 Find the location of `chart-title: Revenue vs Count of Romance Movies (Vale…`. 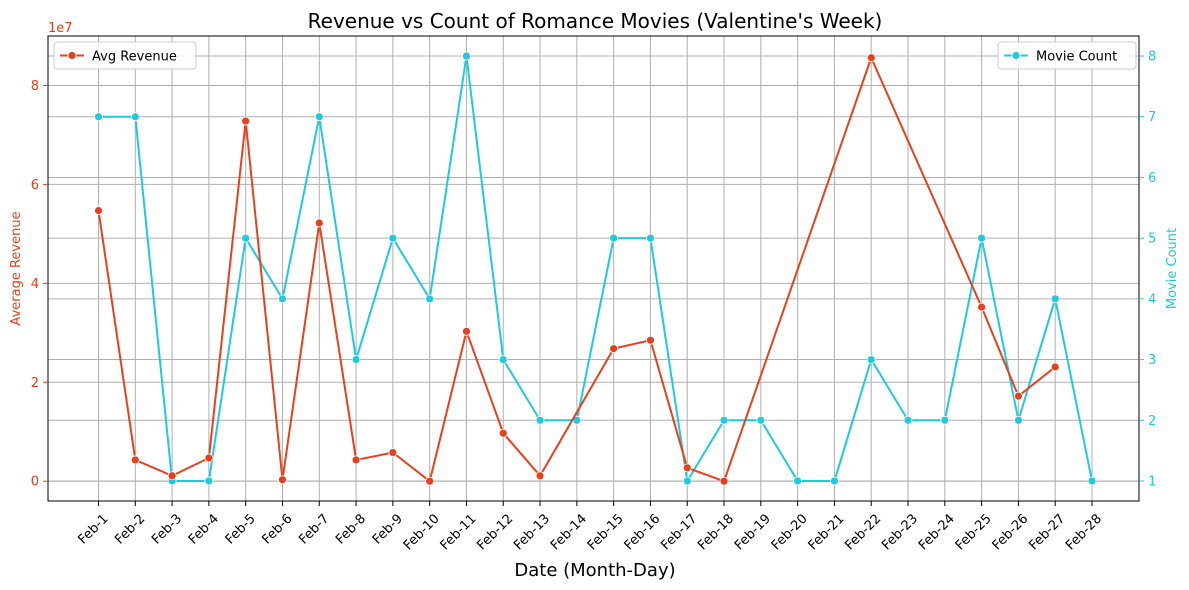

chart-title: Revenue vs Count of Romance Movies (Vale… is located at coordinates (595, 21).